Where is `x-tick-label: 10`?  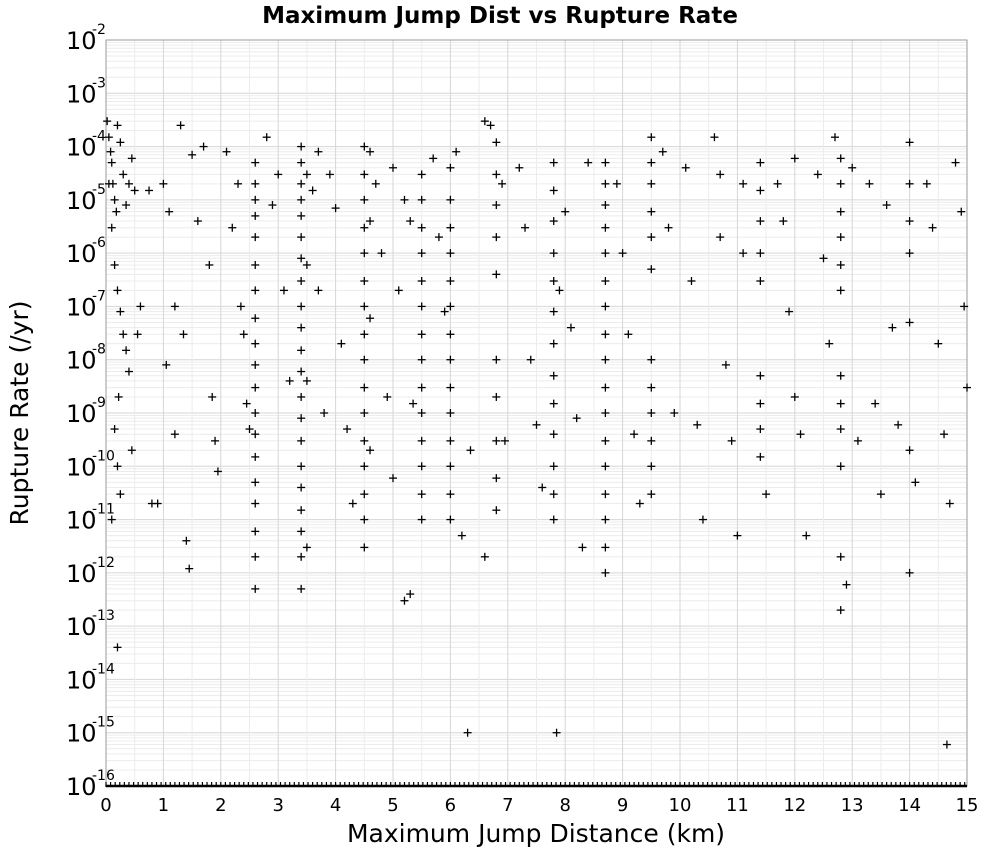 x-tick-label: 10 is located at coordinates (680, 805).